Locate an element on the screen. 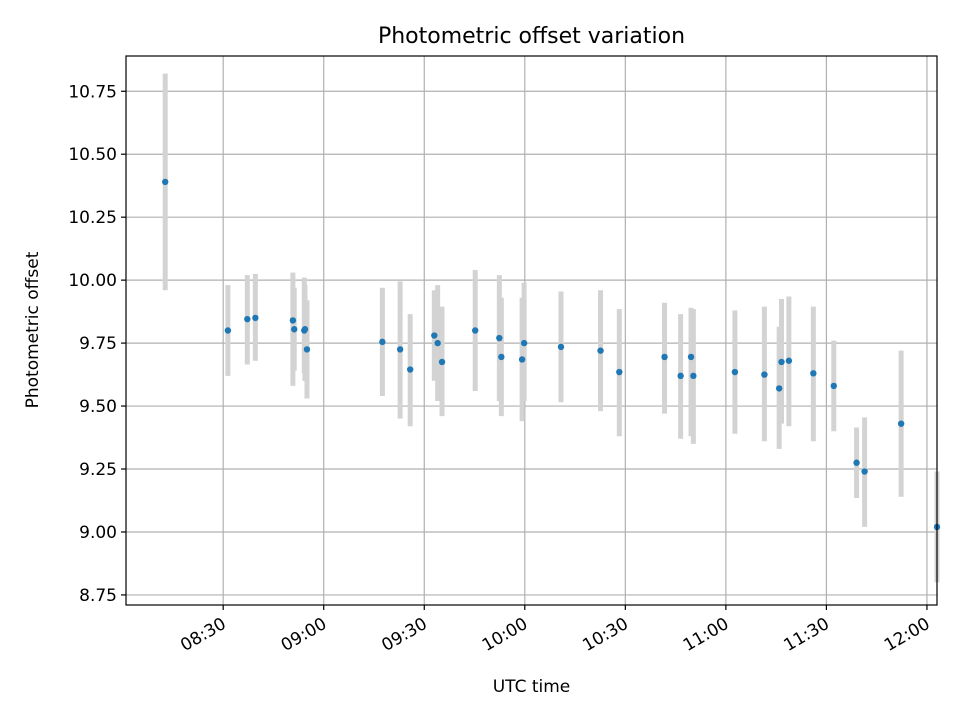  y-tick-label: 10.00 is located at coordinates (92, 281).